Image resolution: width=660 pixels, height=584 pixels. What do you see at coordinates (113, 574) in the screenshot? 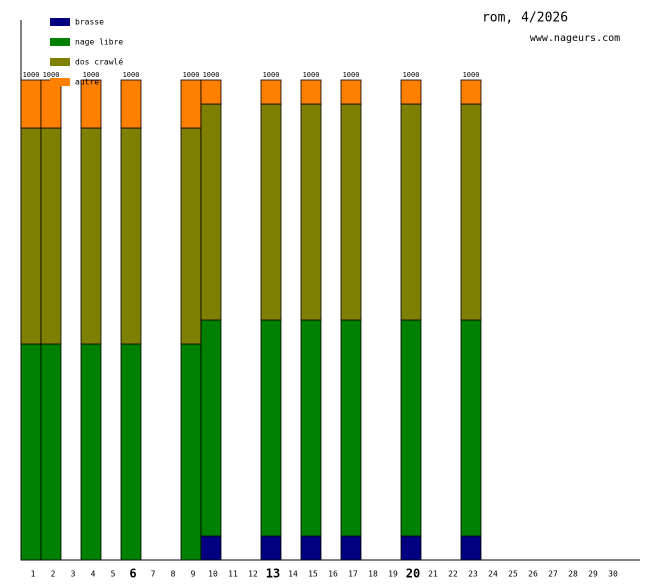
I see `x-tick-label: 5` at bounding box center [113, 574].